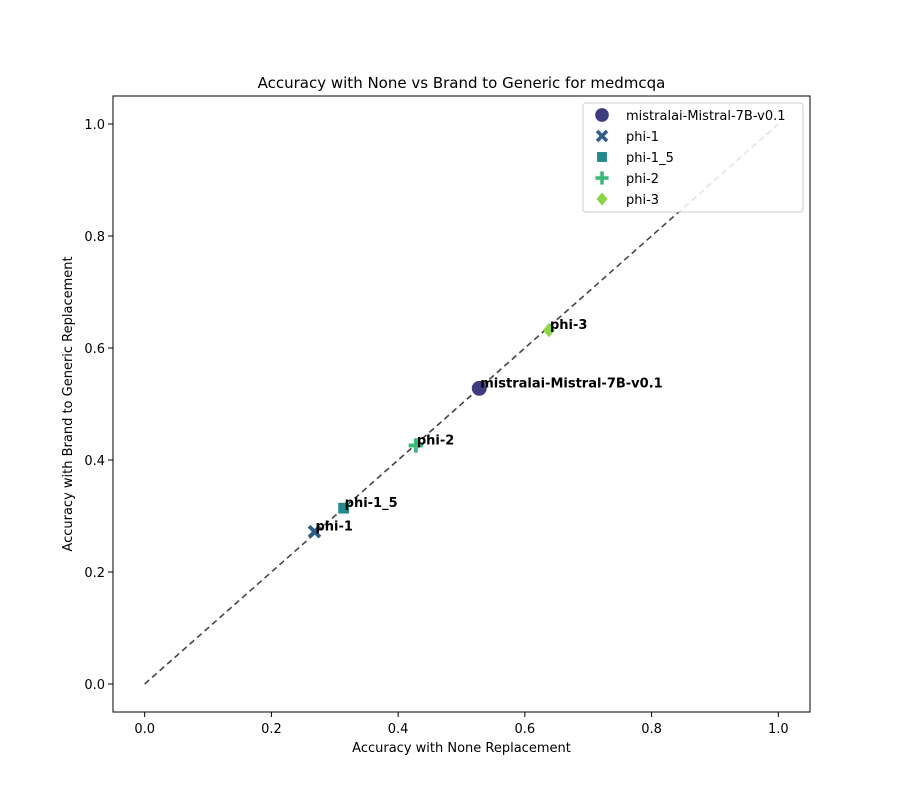  What do you see at coordinates (98, 405) in the screenshot?
I see `y-axis-ticks: 0.0 0.2 0.4 0.6 0.8 1.0` at bounding box center [98, 405].